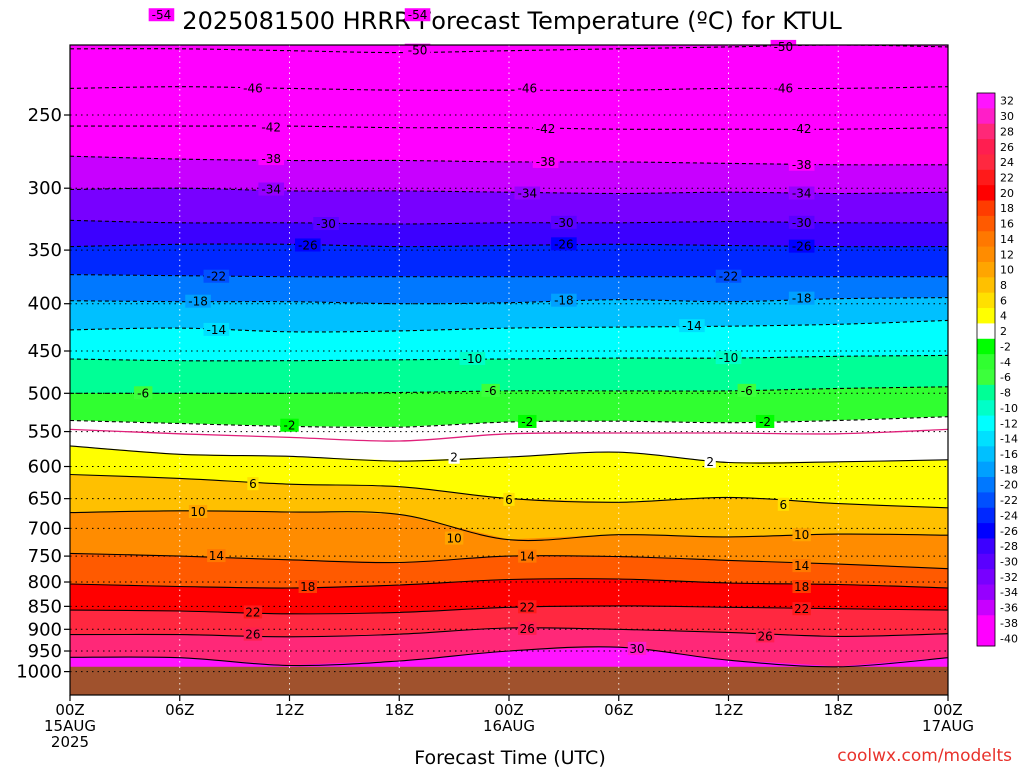  I want to click on y-tick-label: 400, so click(45, 304).